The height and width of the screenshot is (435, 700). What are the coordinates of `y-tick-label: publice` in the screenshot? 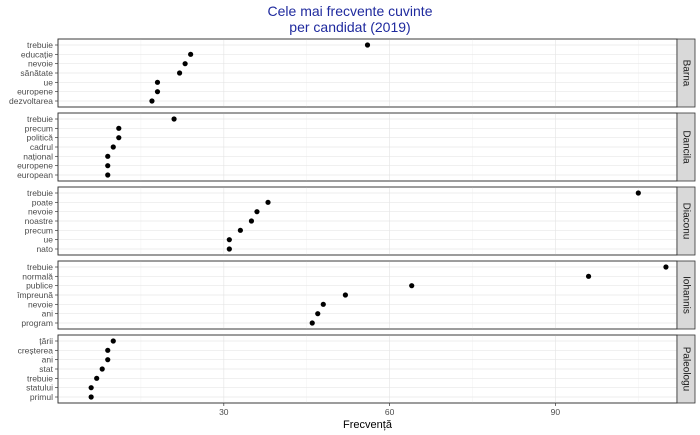 It's located at (39, 286).